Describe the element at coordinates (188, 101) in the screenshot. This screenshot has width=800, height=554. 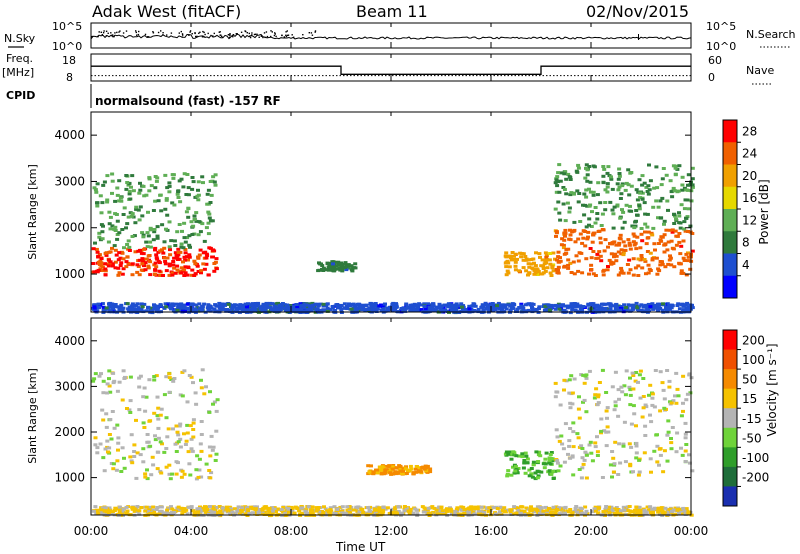
I see `cpid-text: normalsound (fast) -157 RF` at that location.